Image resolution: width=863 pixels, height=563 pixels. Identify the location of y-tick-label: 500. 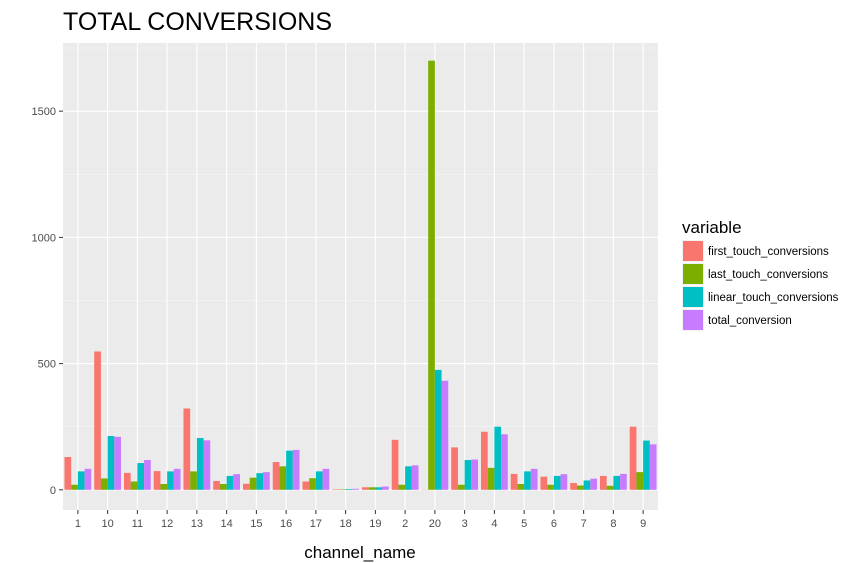
(47, 365).